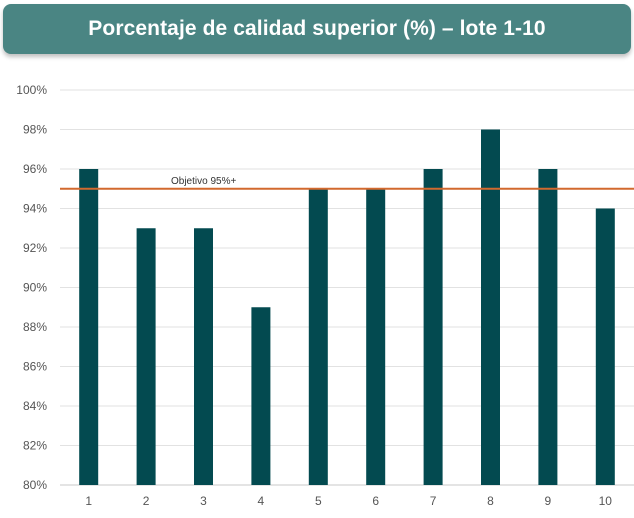 The width and height of the screenshot is (634, 518). What do you see at coordinates (35, 367) in the screenshot?
I see `y-tick-label: 86%` at bounding box center [35, 367].